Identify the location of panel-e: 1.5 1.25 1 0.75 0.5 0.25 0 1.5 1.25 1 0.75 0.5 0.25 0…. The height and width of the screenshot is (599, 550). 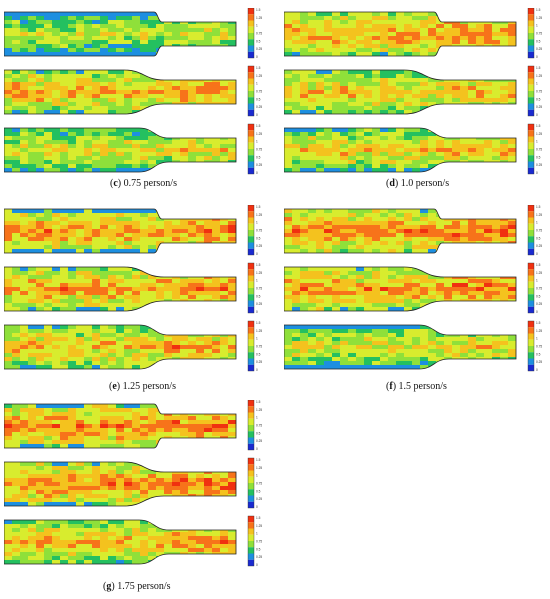
(134, 290).